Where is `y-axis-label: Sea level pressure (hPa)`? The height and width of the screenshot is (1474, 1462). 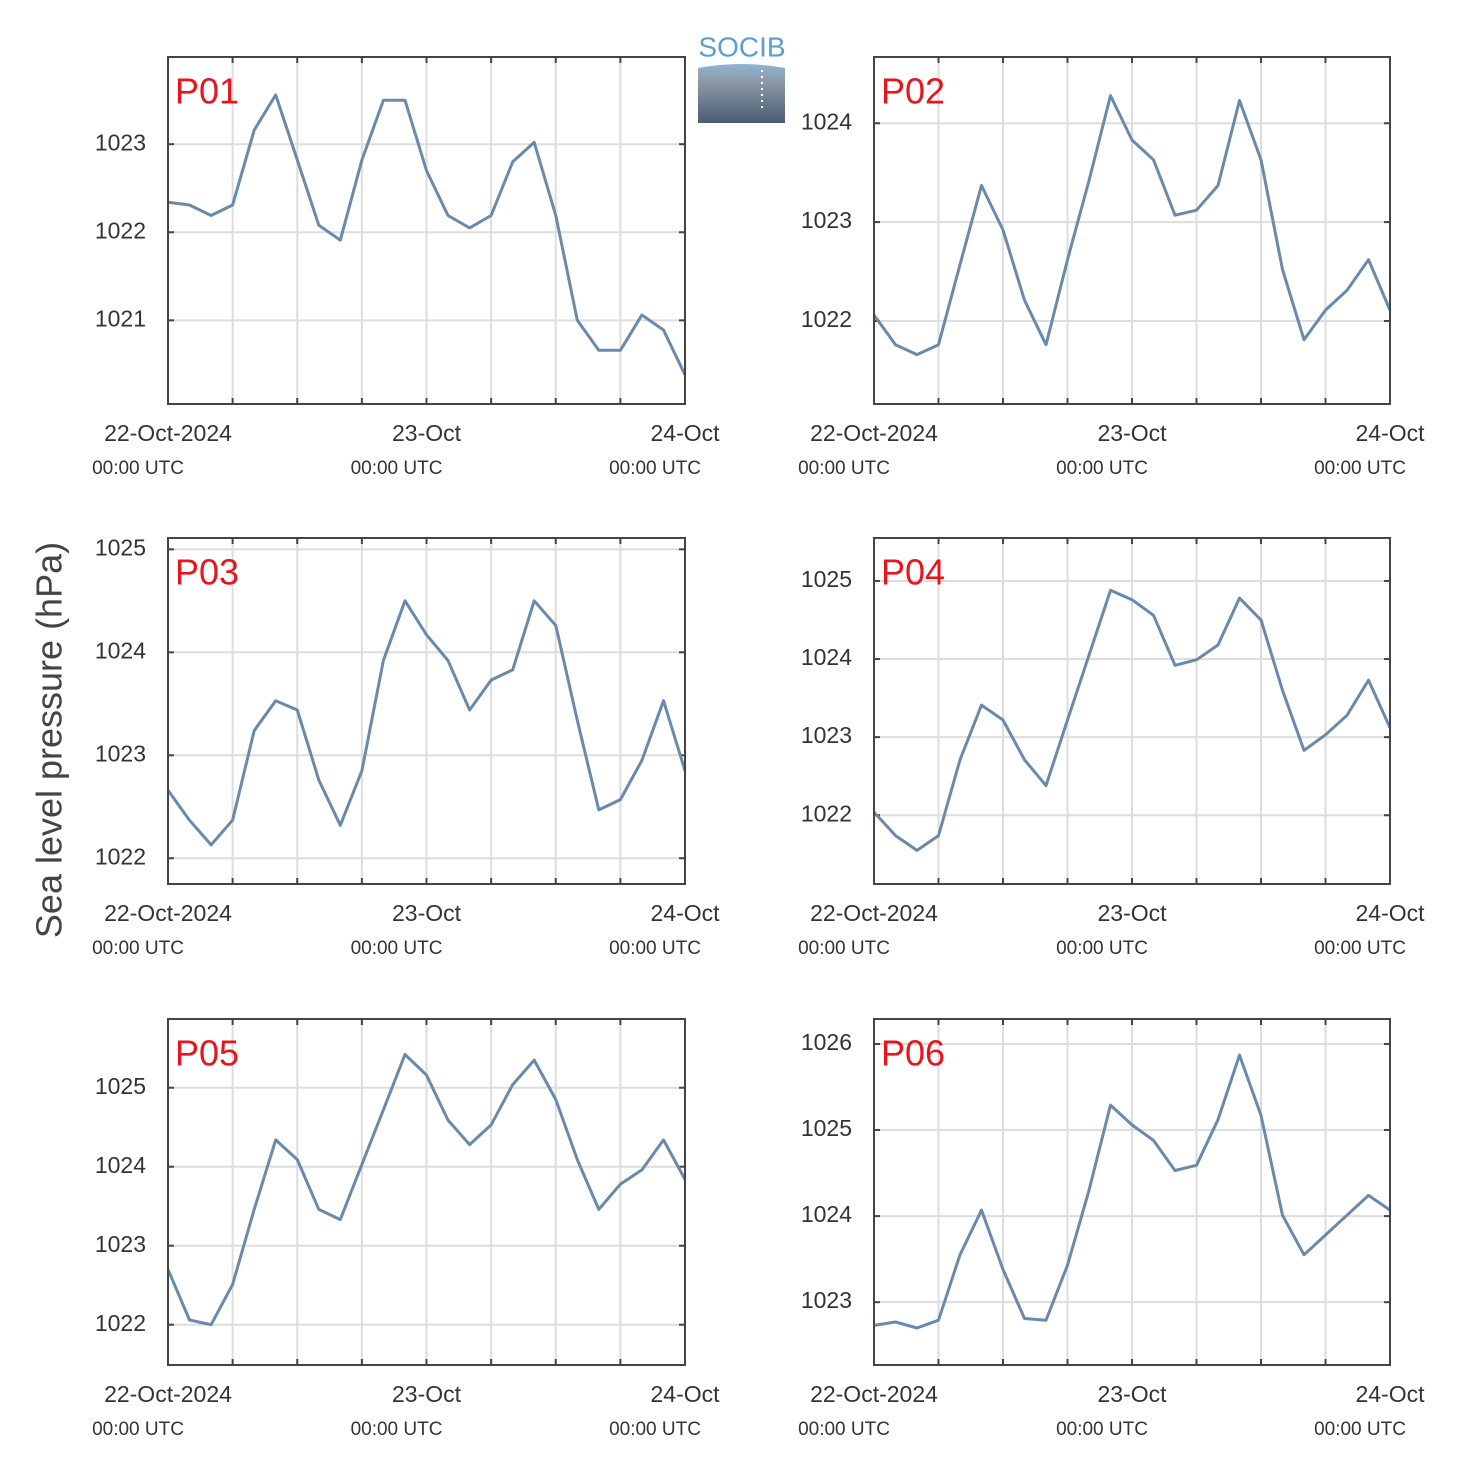
y-axis-label: Sea level pressure (hPa) is located at coordinates (49, 740).